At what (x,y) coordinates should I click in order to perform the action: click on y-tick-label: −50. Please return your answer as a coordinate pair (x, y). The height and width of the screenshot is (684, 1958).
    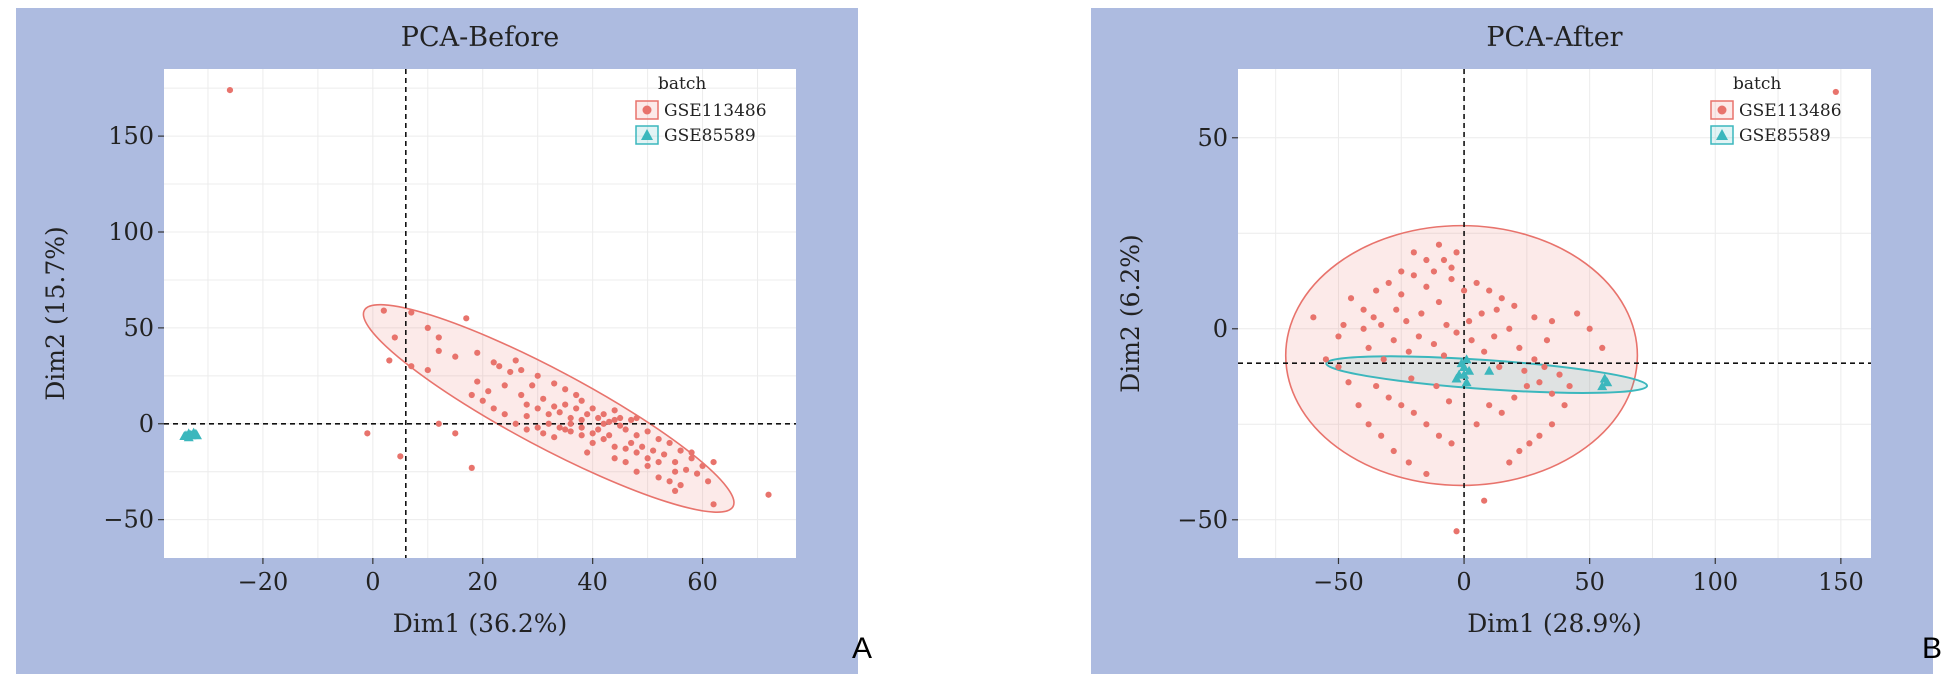
    Looking at the image, I should click on (1202, 520).